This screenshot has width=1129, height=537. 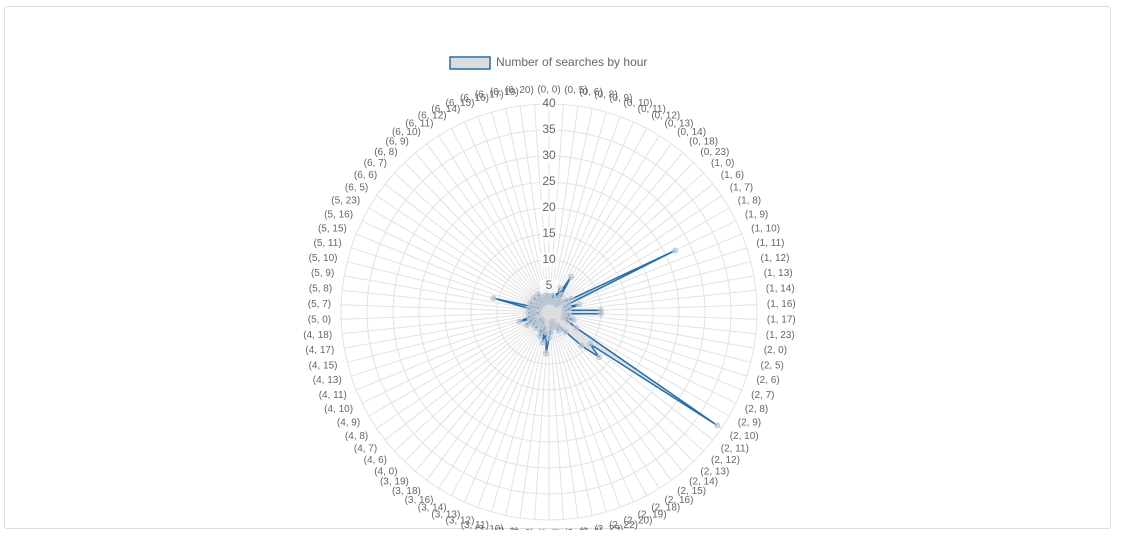 What do you see at coordinates (549, 103) in the screenshot?
I see `y-tick-label: 40` at bounding box center [549, 103].